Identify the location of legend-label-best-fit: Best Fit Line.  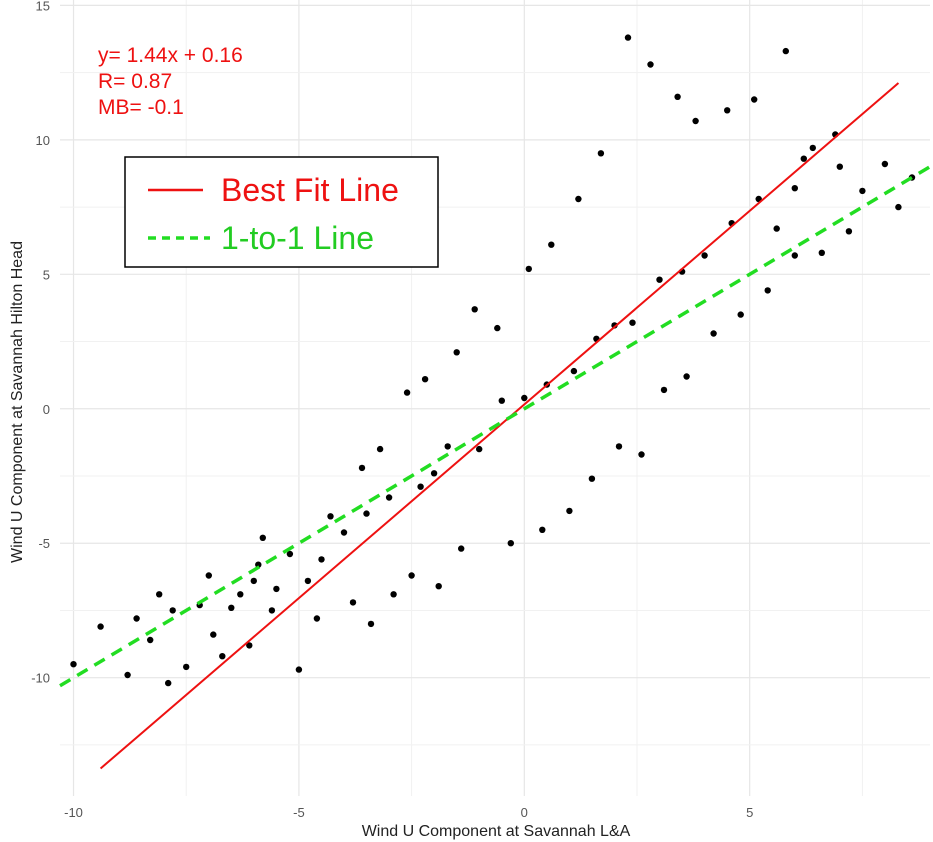
(310, 190).